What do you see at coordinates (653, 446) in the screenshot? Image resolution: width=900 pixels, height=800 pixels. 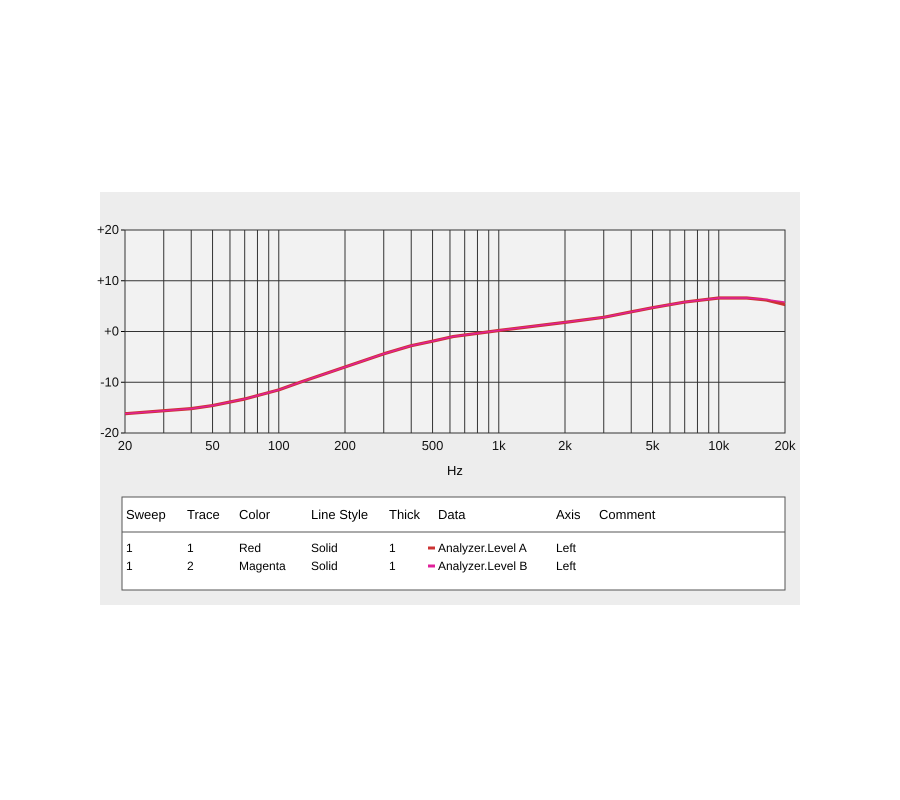 I see `x-tick-label: 5k` at bounding box center [653, 446].